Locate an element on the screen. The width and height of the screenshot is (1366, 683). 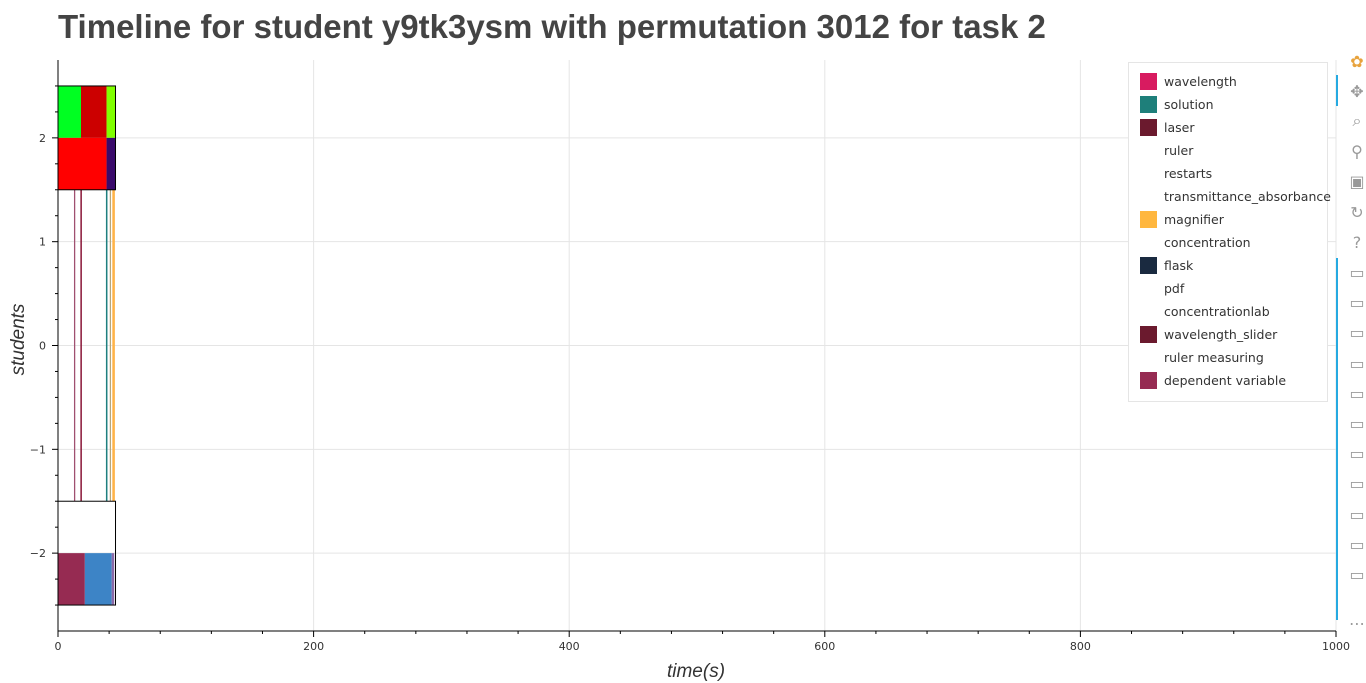
legend-label: concentration is located at coordinates (1207, 242).